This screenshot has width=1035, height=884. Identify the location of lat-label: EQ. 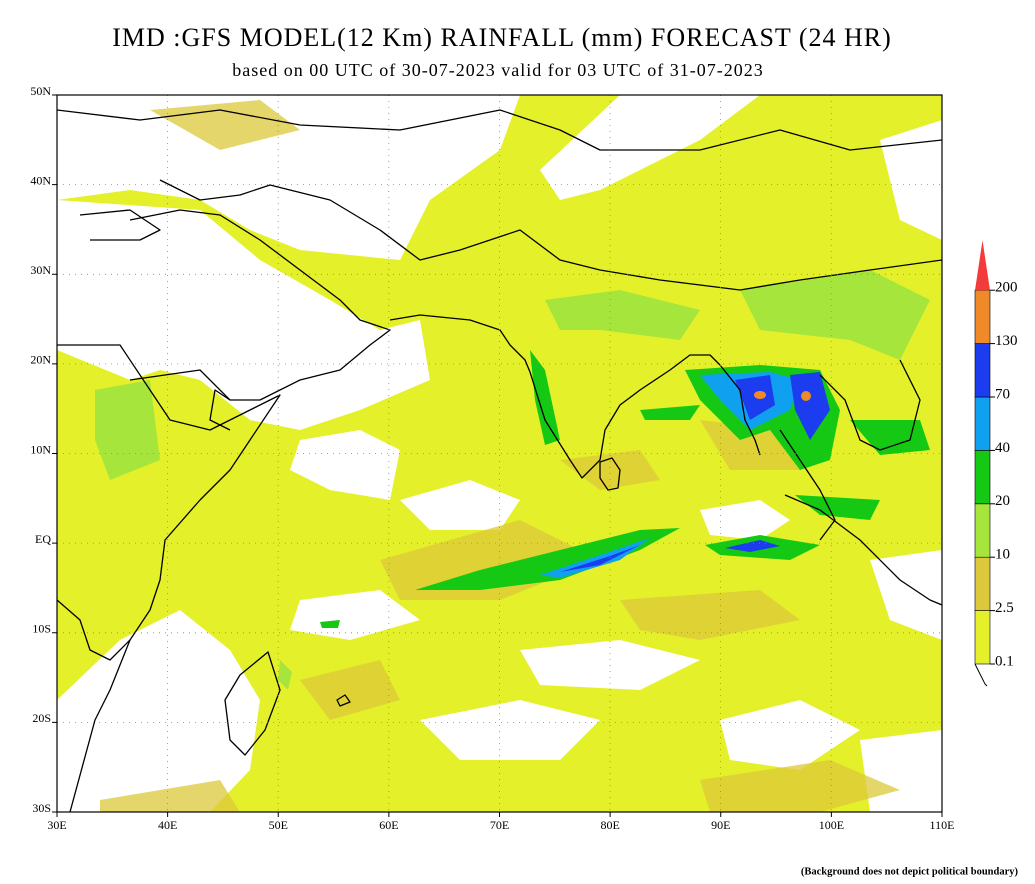
(43, 539).